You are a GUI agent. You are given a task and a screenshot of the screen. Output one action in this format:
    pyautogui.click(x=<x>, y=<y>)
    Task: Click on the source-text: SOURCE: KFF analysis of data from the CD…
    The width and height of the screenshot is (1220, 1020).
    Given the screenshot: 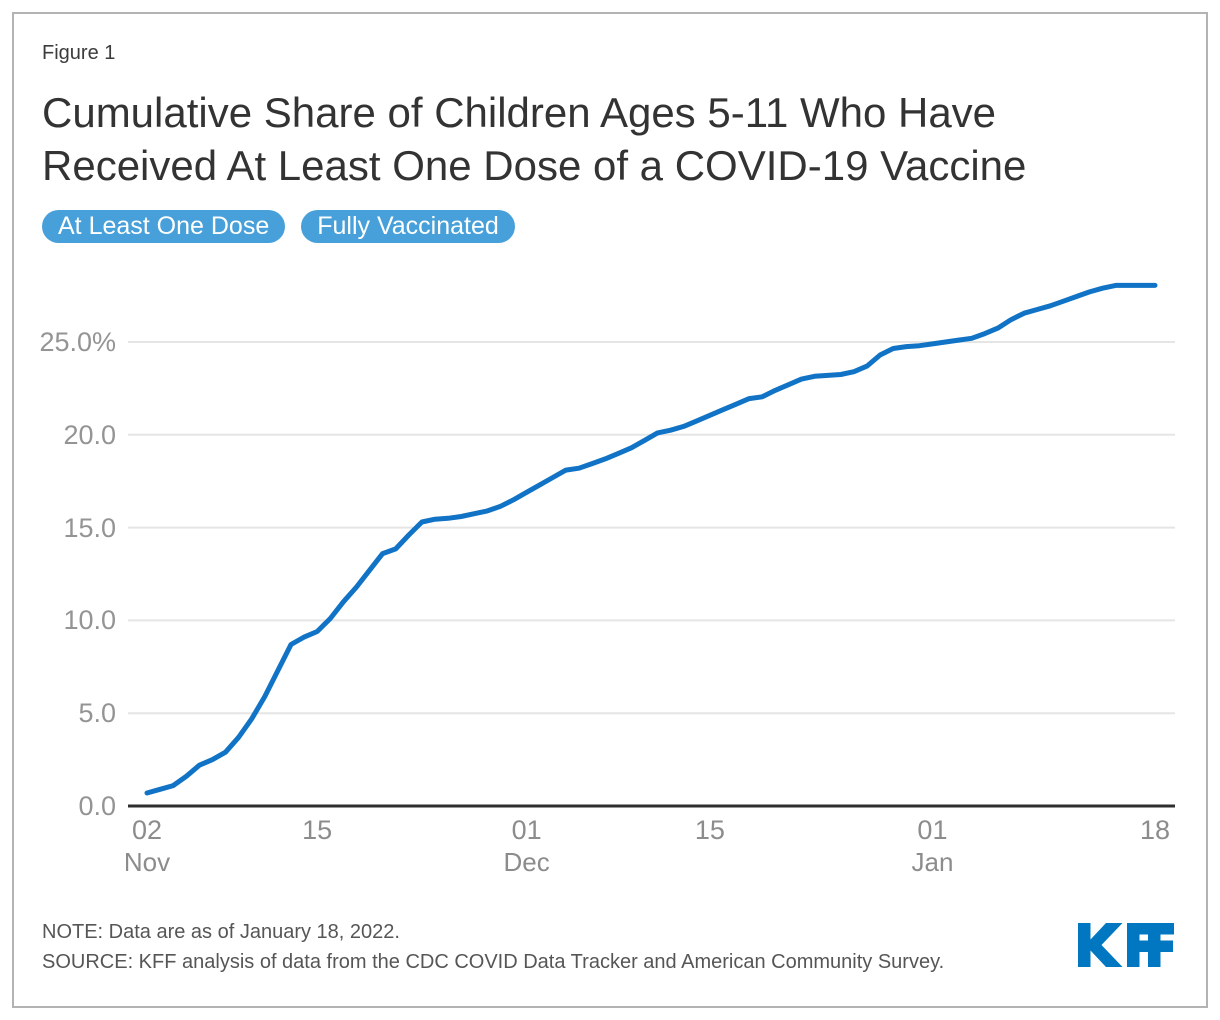 What is the action you would take?
    pyautogui.click(x=493, y=962)
    